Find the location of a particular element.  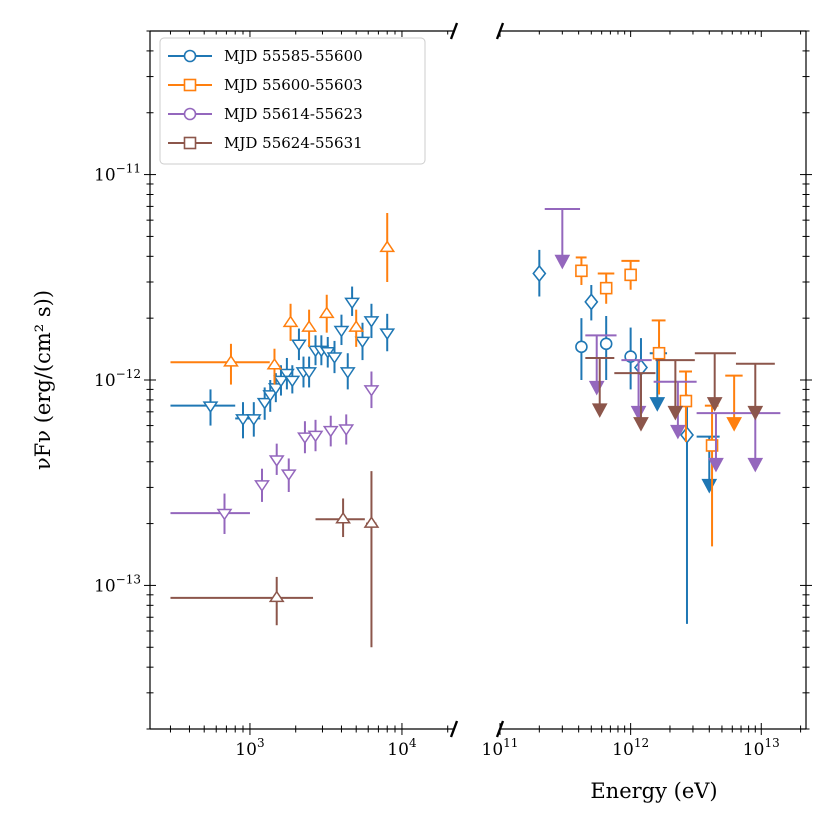

x-tick-label: 10³ is located at coordinates (249, 748).